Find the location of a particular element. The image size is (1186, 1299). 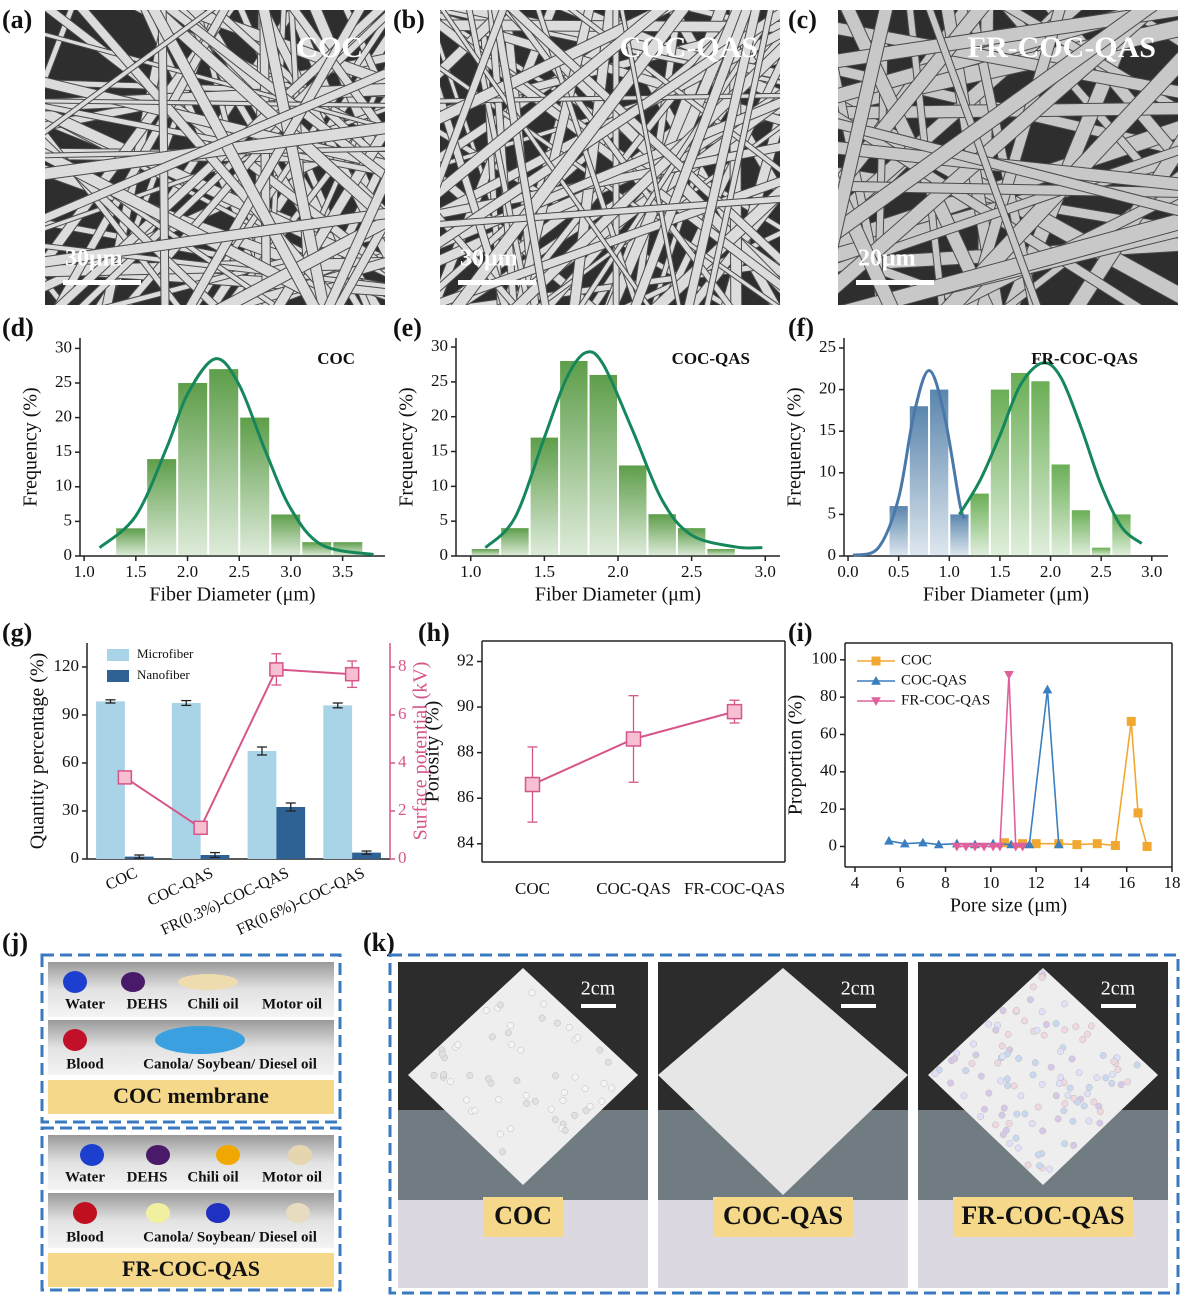

panel-label: (i) is located at coordinates (800, 632).